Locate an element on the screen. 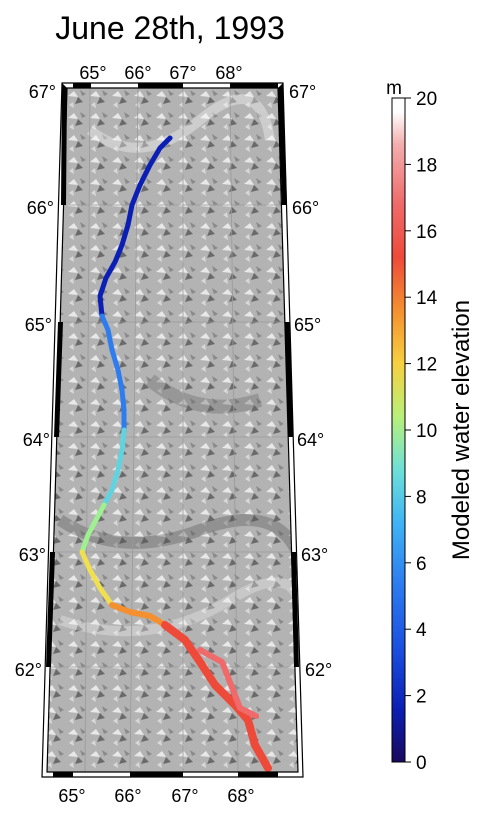 The image size is (482, 816). right-lat-label: 67° is located at coordinates (302, 92).